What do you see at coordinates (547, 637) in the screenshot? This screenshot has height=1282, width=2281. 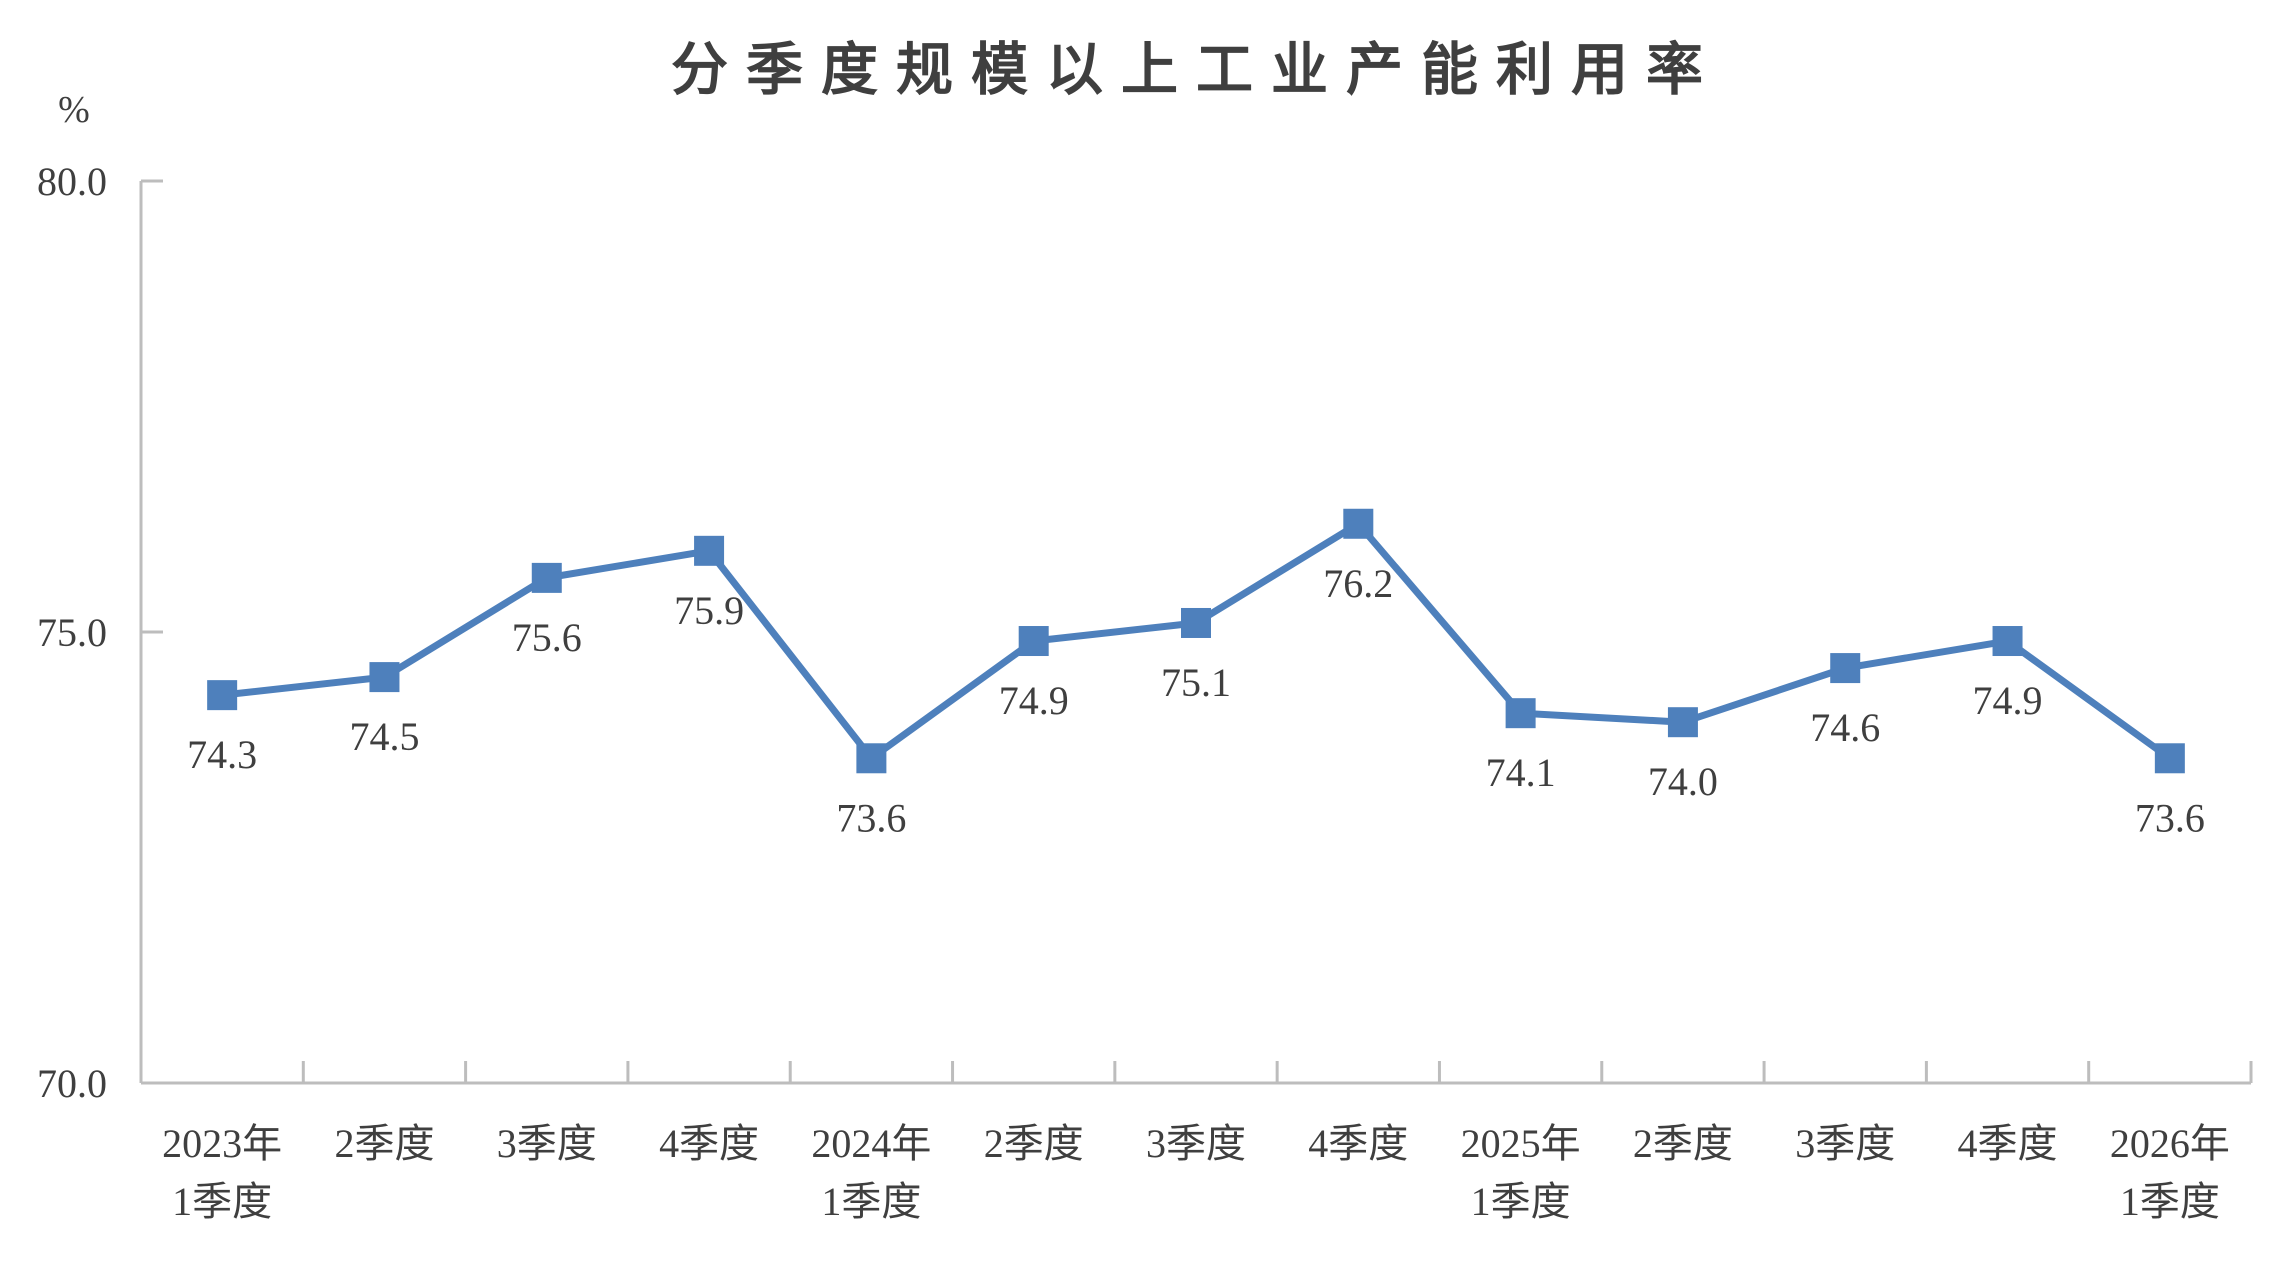 I see `value-label: 75.6` at bounding box center [547, 637].